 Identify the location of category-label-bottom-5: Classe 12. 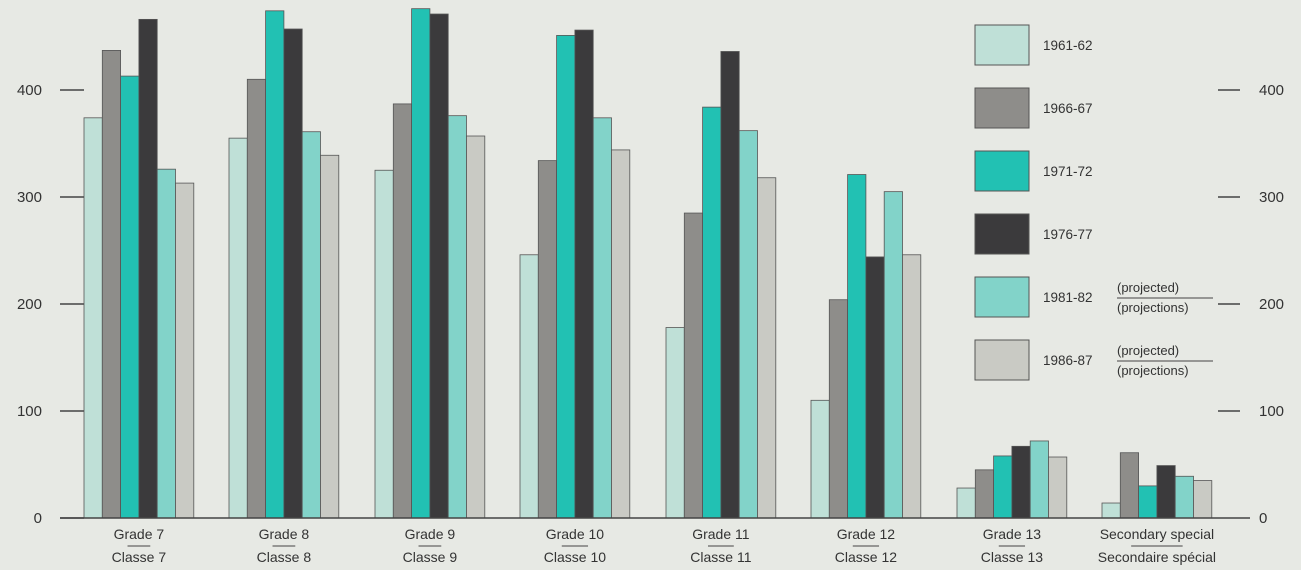
(866, 557).